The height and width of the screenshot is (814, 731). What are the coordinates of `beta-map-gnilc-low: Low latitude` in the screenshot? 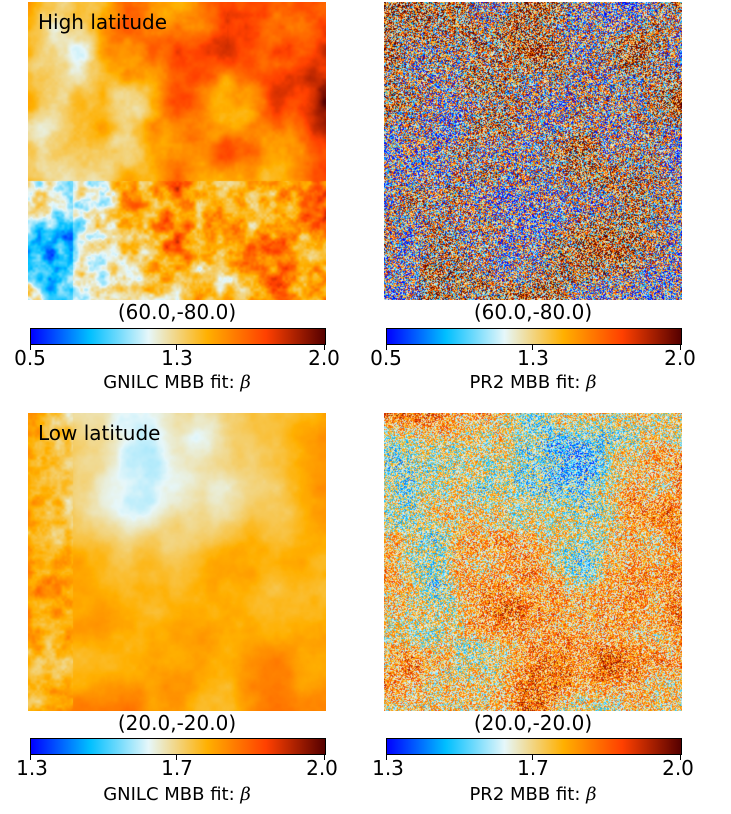 It's located at (177, 562).